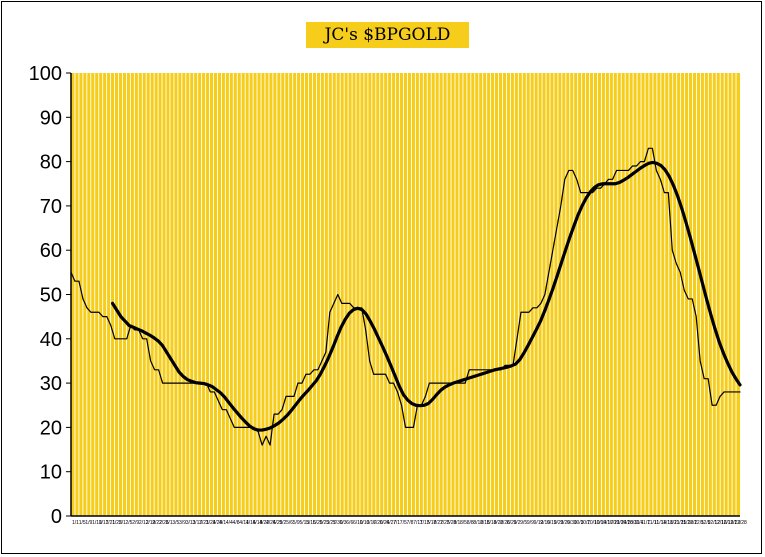  What do you see at coordinates (627, 523) in the screenshot?
I see `x-tick-label: 10/28` at bounding box center [627, 523].